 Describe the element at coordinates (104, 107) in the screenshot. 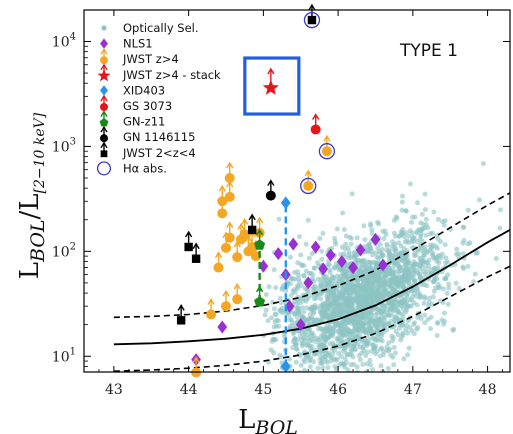

I see `legend-marker` at that location.